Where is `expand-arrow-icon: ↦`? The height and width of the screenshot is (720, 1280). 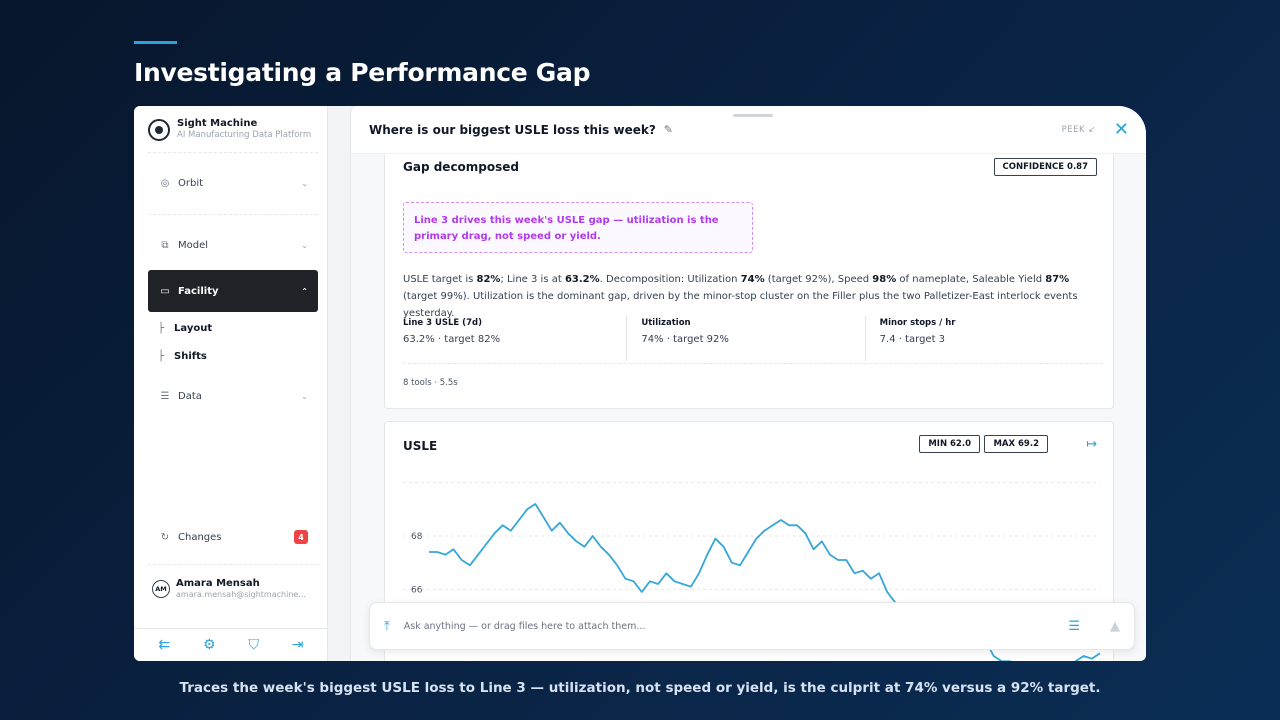
expand-arrow-icon: ↦ is located at coordinates (1091, 444).